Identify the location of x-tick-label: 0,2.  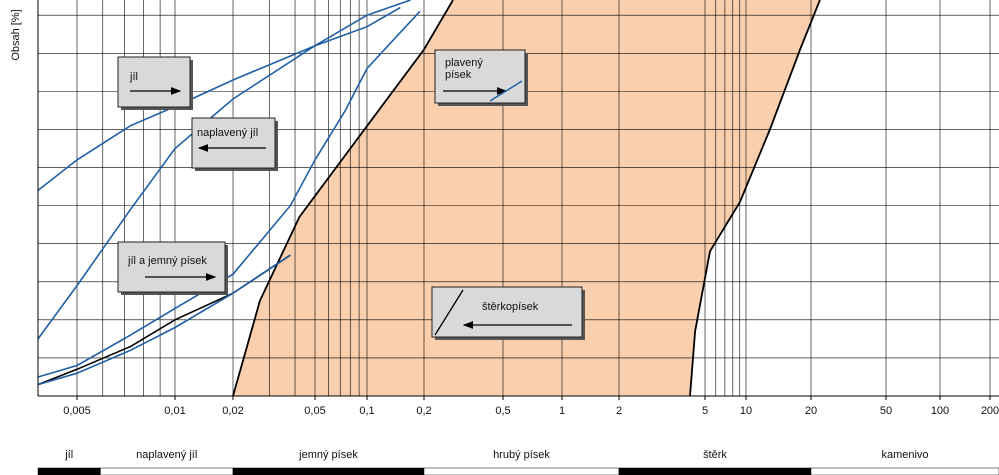
(423, 411).